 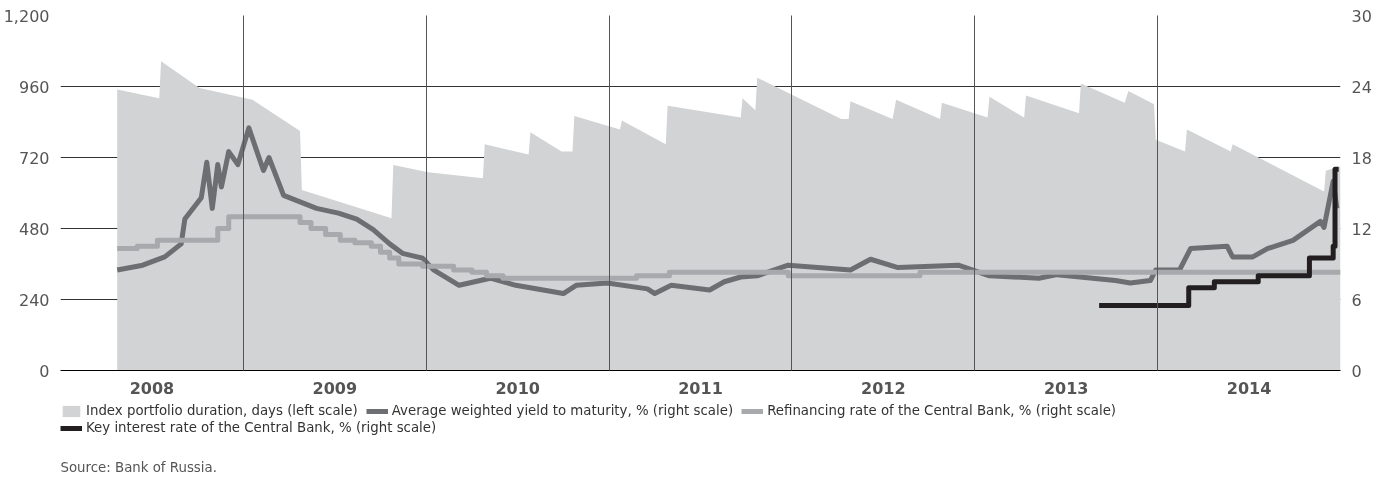 What do you see at coordinates (700, 388) in the screenshot?
I see `x-tick-label: 2011` at bounding box center [700, 388].